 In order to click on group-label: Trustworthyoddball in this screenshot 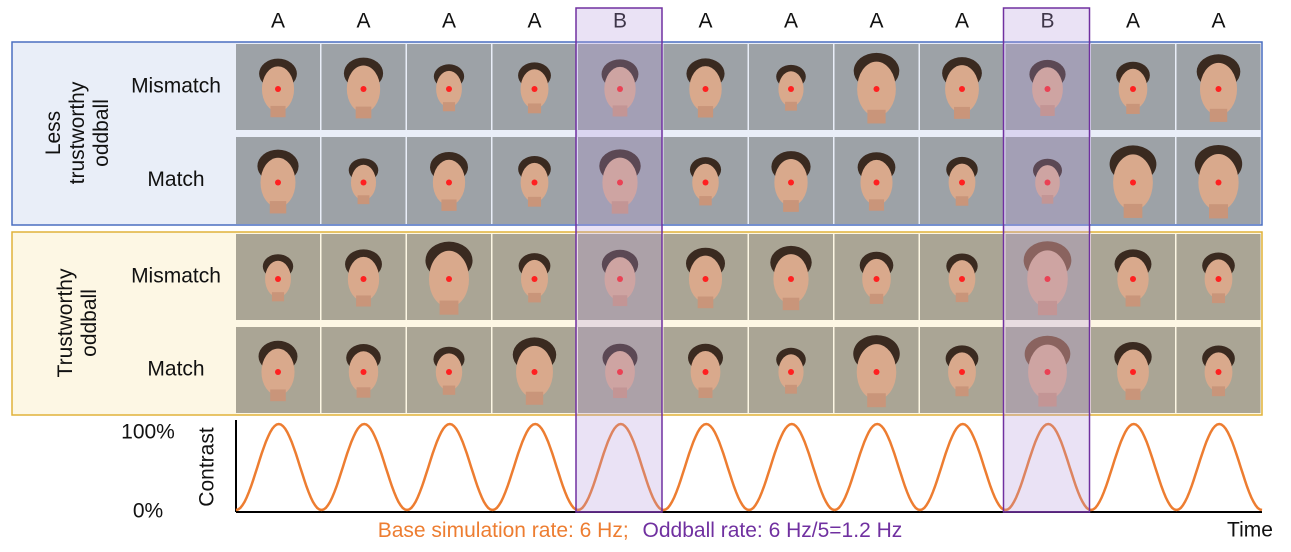, I will do `click(77, 322)`.